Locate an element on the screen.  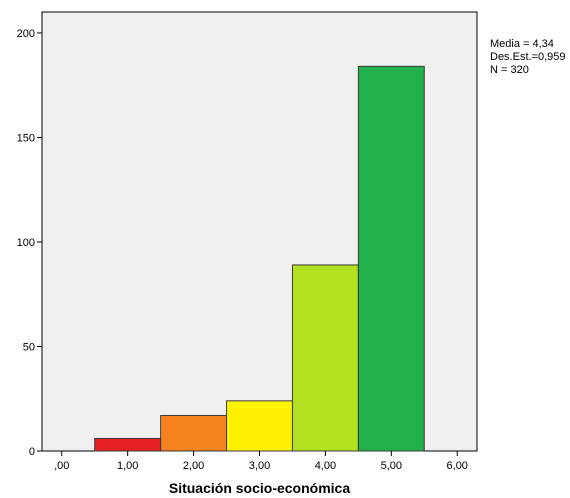
statistics-box: Media = 4,34 Des.Est.=0,959 N = 320 is located at coordinates (528, 57).